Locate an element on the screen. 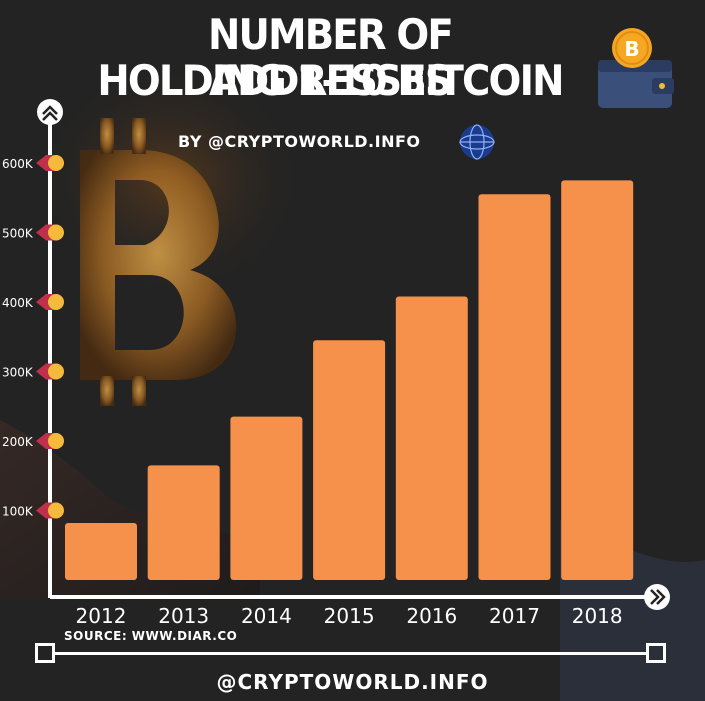 This screenshot has width=705, height=701. footer-rule is located at coordinates (350, 653).